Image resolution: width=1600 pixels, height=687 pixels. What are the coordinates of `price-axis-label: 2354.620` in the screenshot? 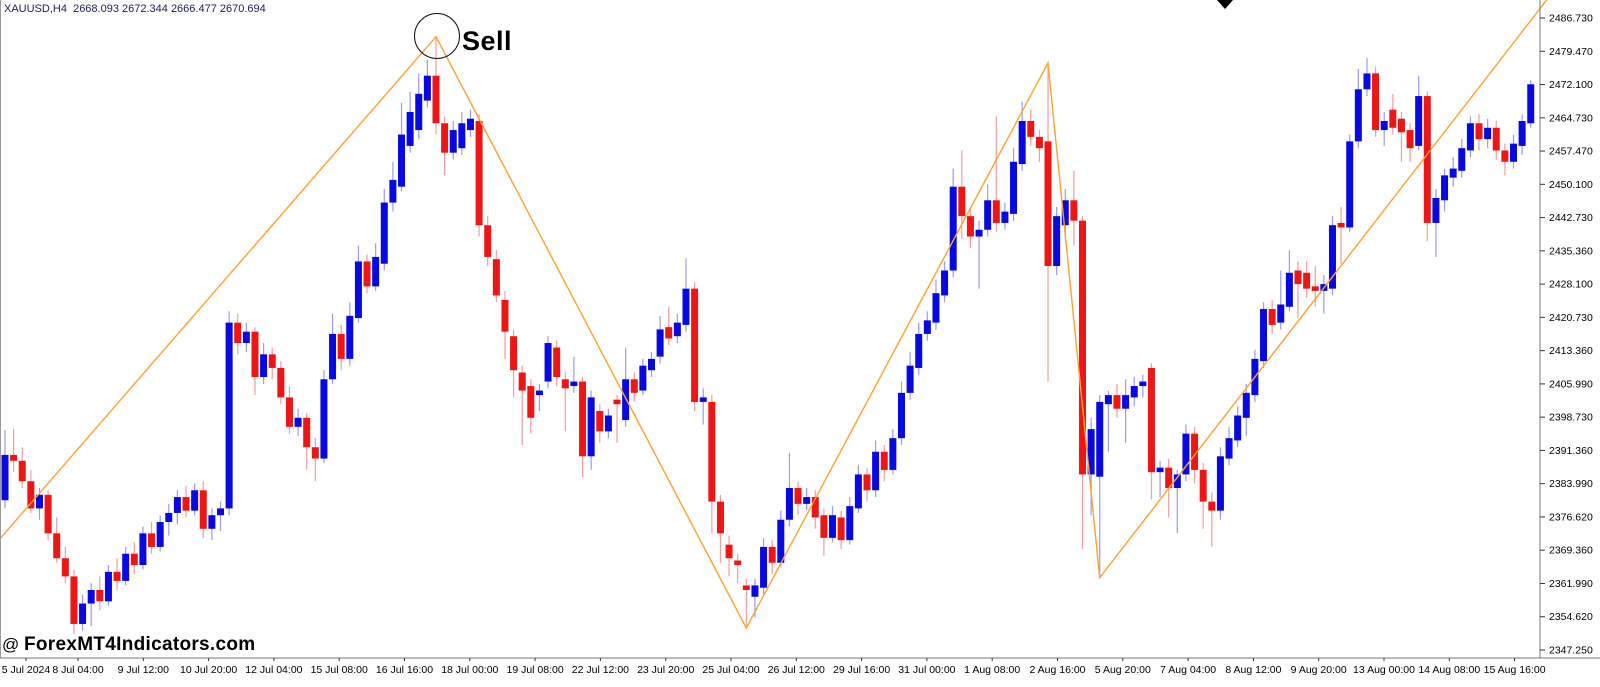 It's located at (1571, 617).